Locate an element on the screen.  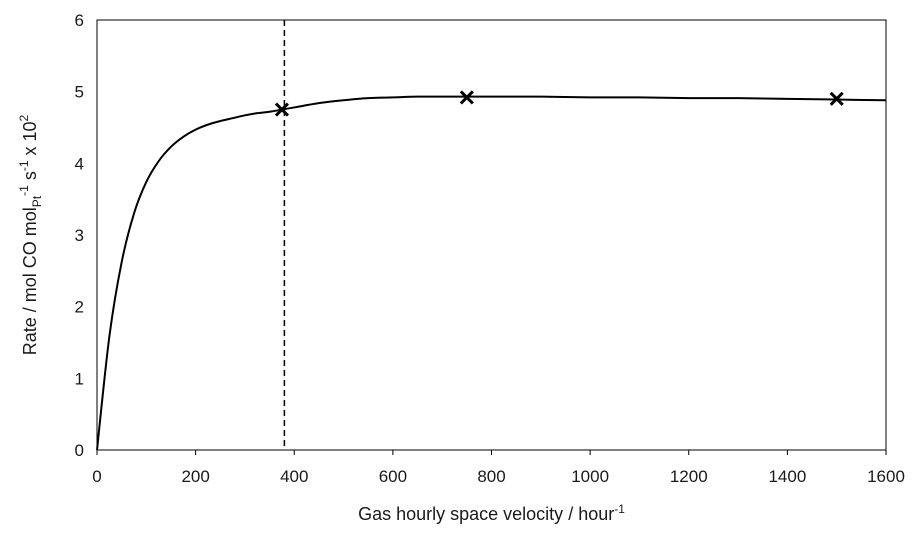
y-tick-label: 6 is located at coordinates (79, 20).